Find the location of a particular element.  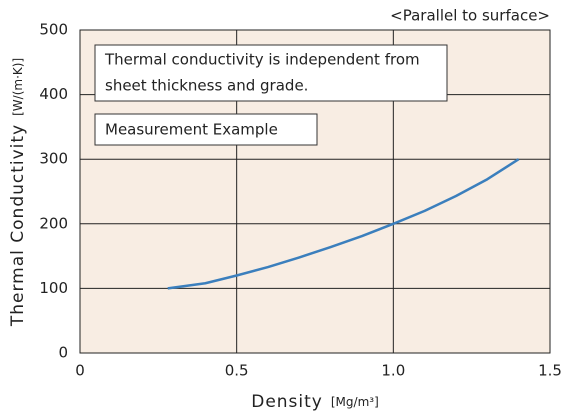

annotation-text: Measurement Example is located at coordinates (191, 130).